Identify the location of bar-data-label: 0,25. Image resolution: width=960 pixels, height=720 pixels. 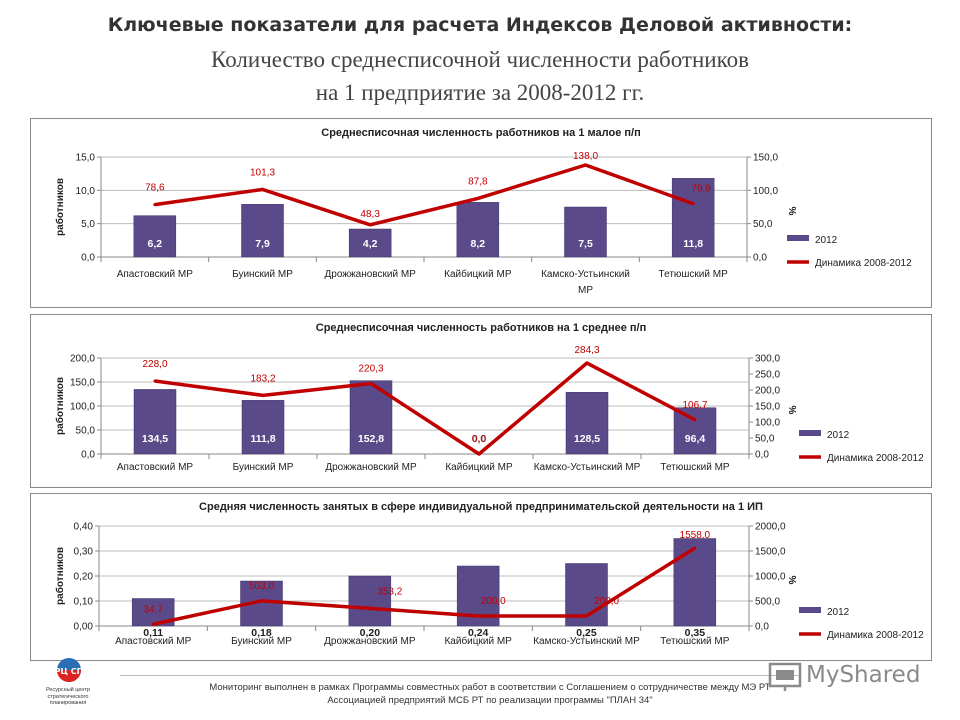
(586, 633).